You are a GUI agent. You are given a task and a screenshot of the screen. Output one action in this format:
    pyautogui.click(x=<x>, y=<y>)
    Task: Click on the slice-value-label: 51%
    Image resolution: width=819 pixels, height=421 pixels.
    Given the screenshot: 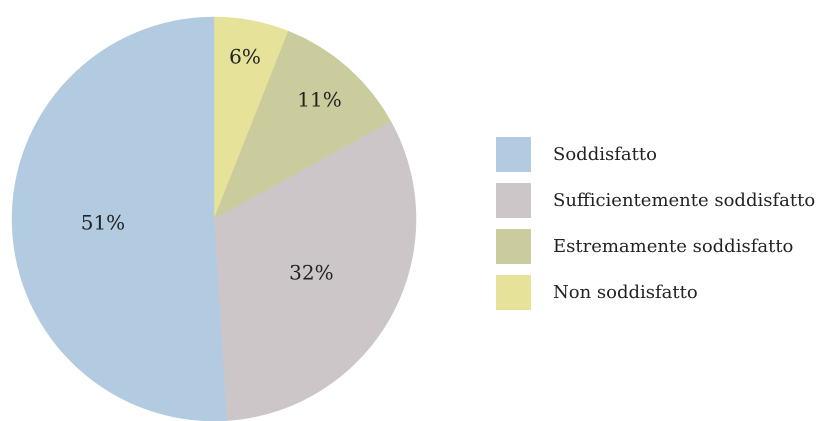 What is the action you would take?
    pyautogui.click(x=103, y=222)
    